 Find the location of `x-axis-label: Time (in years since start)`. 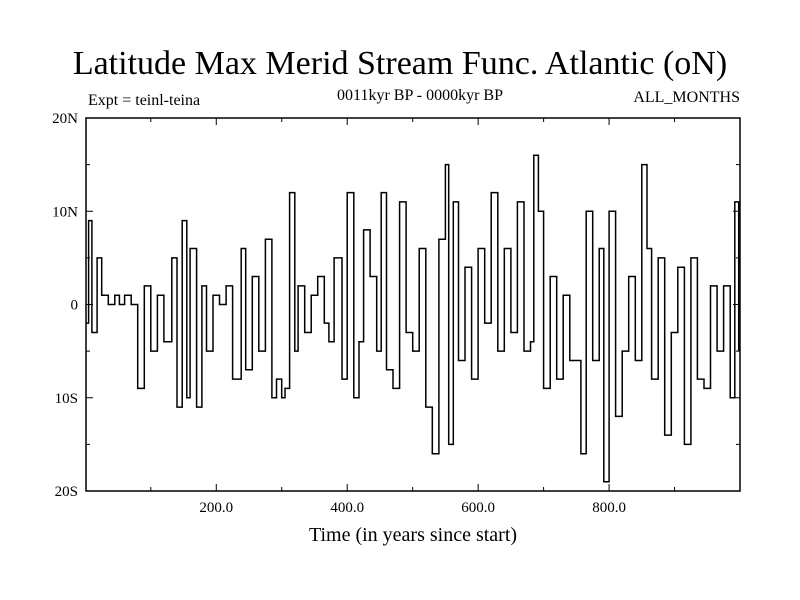

x-axis-label: Time (in years since start) is located at coordinates (413, 535).